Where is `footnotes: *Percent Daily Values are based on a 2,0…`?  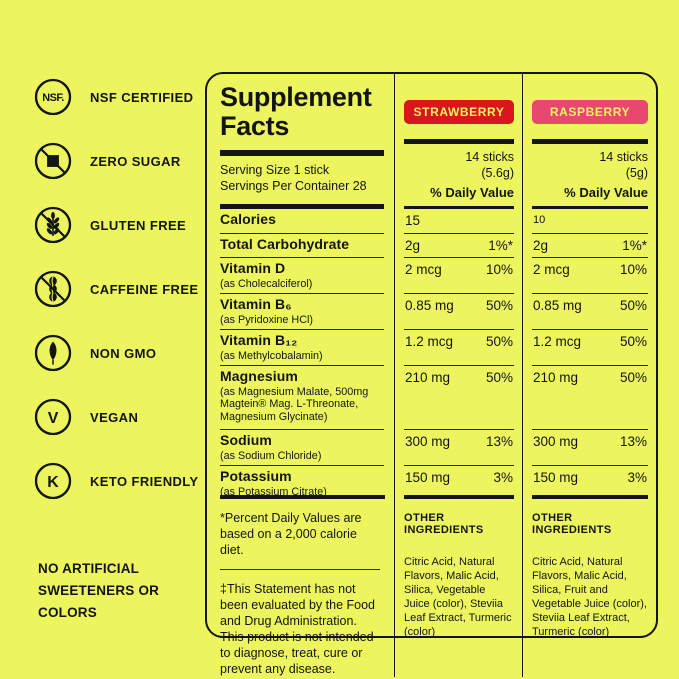
footnotes: *Percent Daily Values are based on a 2,0… is located at coordinates (300, 588).